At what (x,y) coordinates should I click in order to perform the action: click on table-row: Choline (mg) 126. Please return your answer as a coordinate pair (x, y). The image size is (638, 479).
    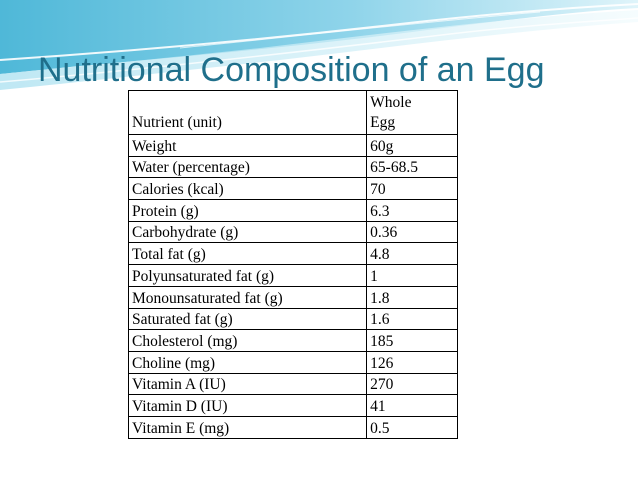
    Looking at the image, I should click on (292, 362).